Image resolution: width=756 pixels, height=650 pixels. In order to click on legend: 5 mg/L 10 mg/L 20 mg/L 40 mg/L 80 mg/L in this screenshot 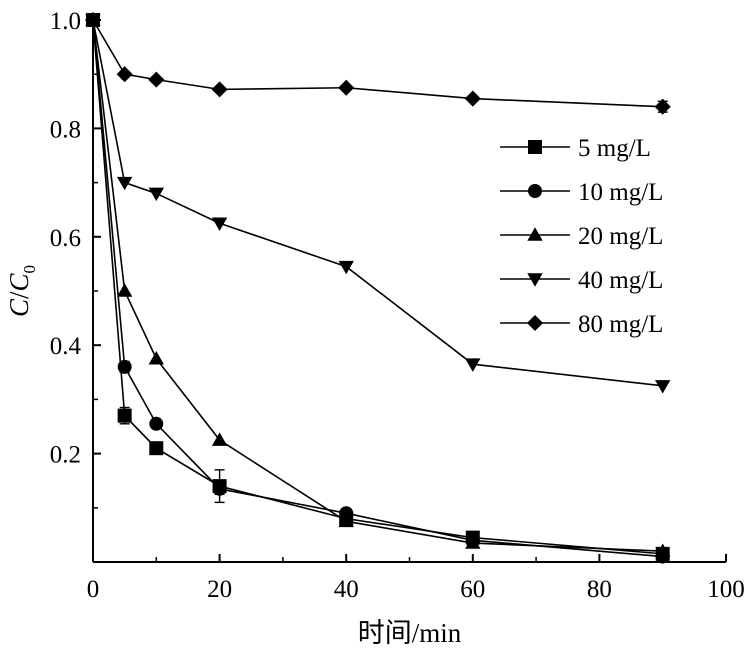, I will do `click(581, 236)`.